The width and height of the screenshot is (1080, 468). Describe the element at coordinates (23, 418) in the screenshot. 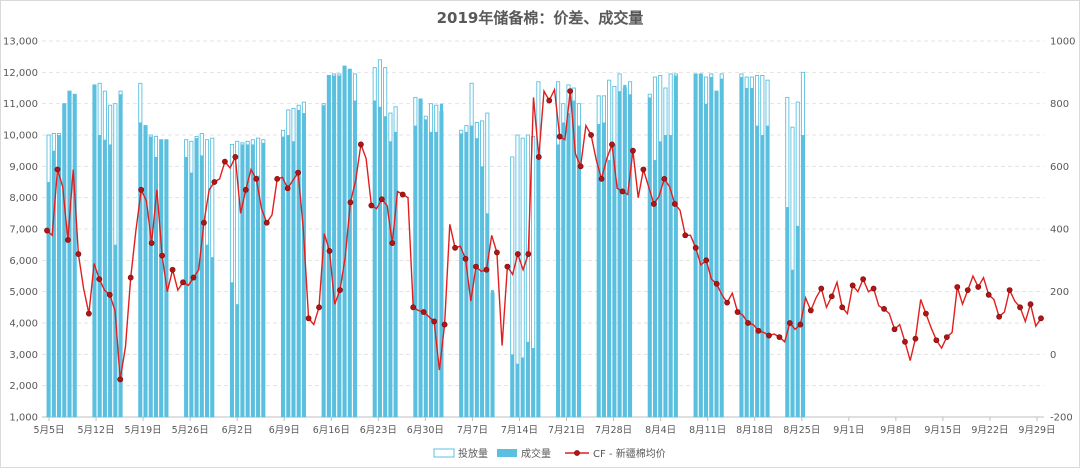

I see `left-tick-label: 1,000` at that location.